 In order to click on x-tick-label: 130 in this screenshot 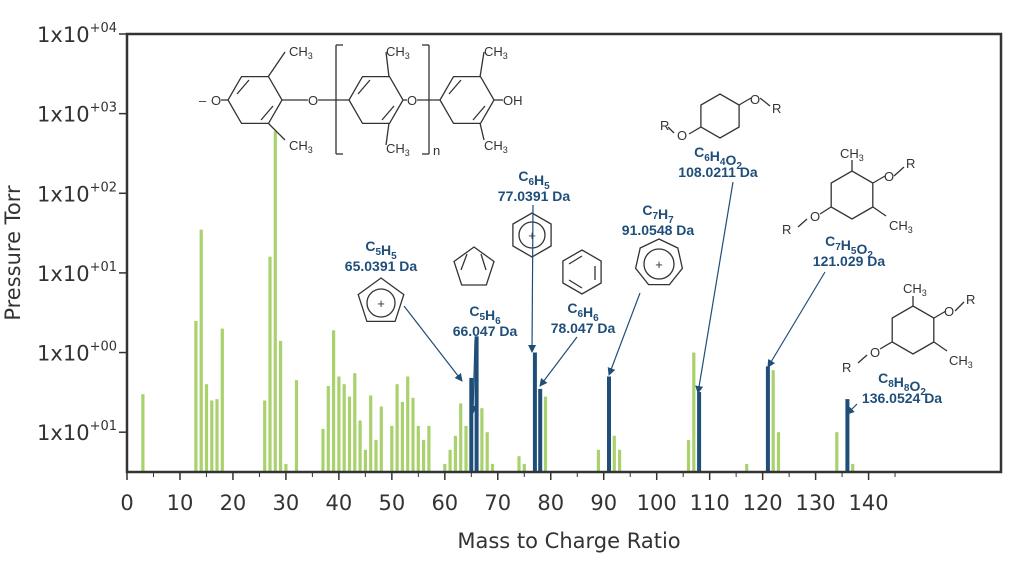, I will do `click(816, 503)`.